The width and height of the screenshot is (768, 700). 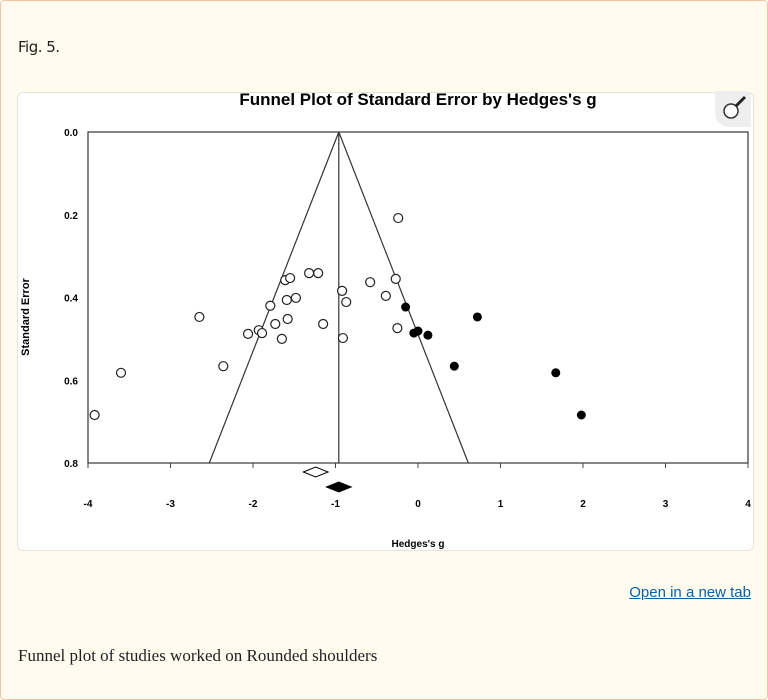 What do you see at coordinates (335, 504) in the screenshot?
I see `x-tick-label: -1` at bounding box center [335, 504].